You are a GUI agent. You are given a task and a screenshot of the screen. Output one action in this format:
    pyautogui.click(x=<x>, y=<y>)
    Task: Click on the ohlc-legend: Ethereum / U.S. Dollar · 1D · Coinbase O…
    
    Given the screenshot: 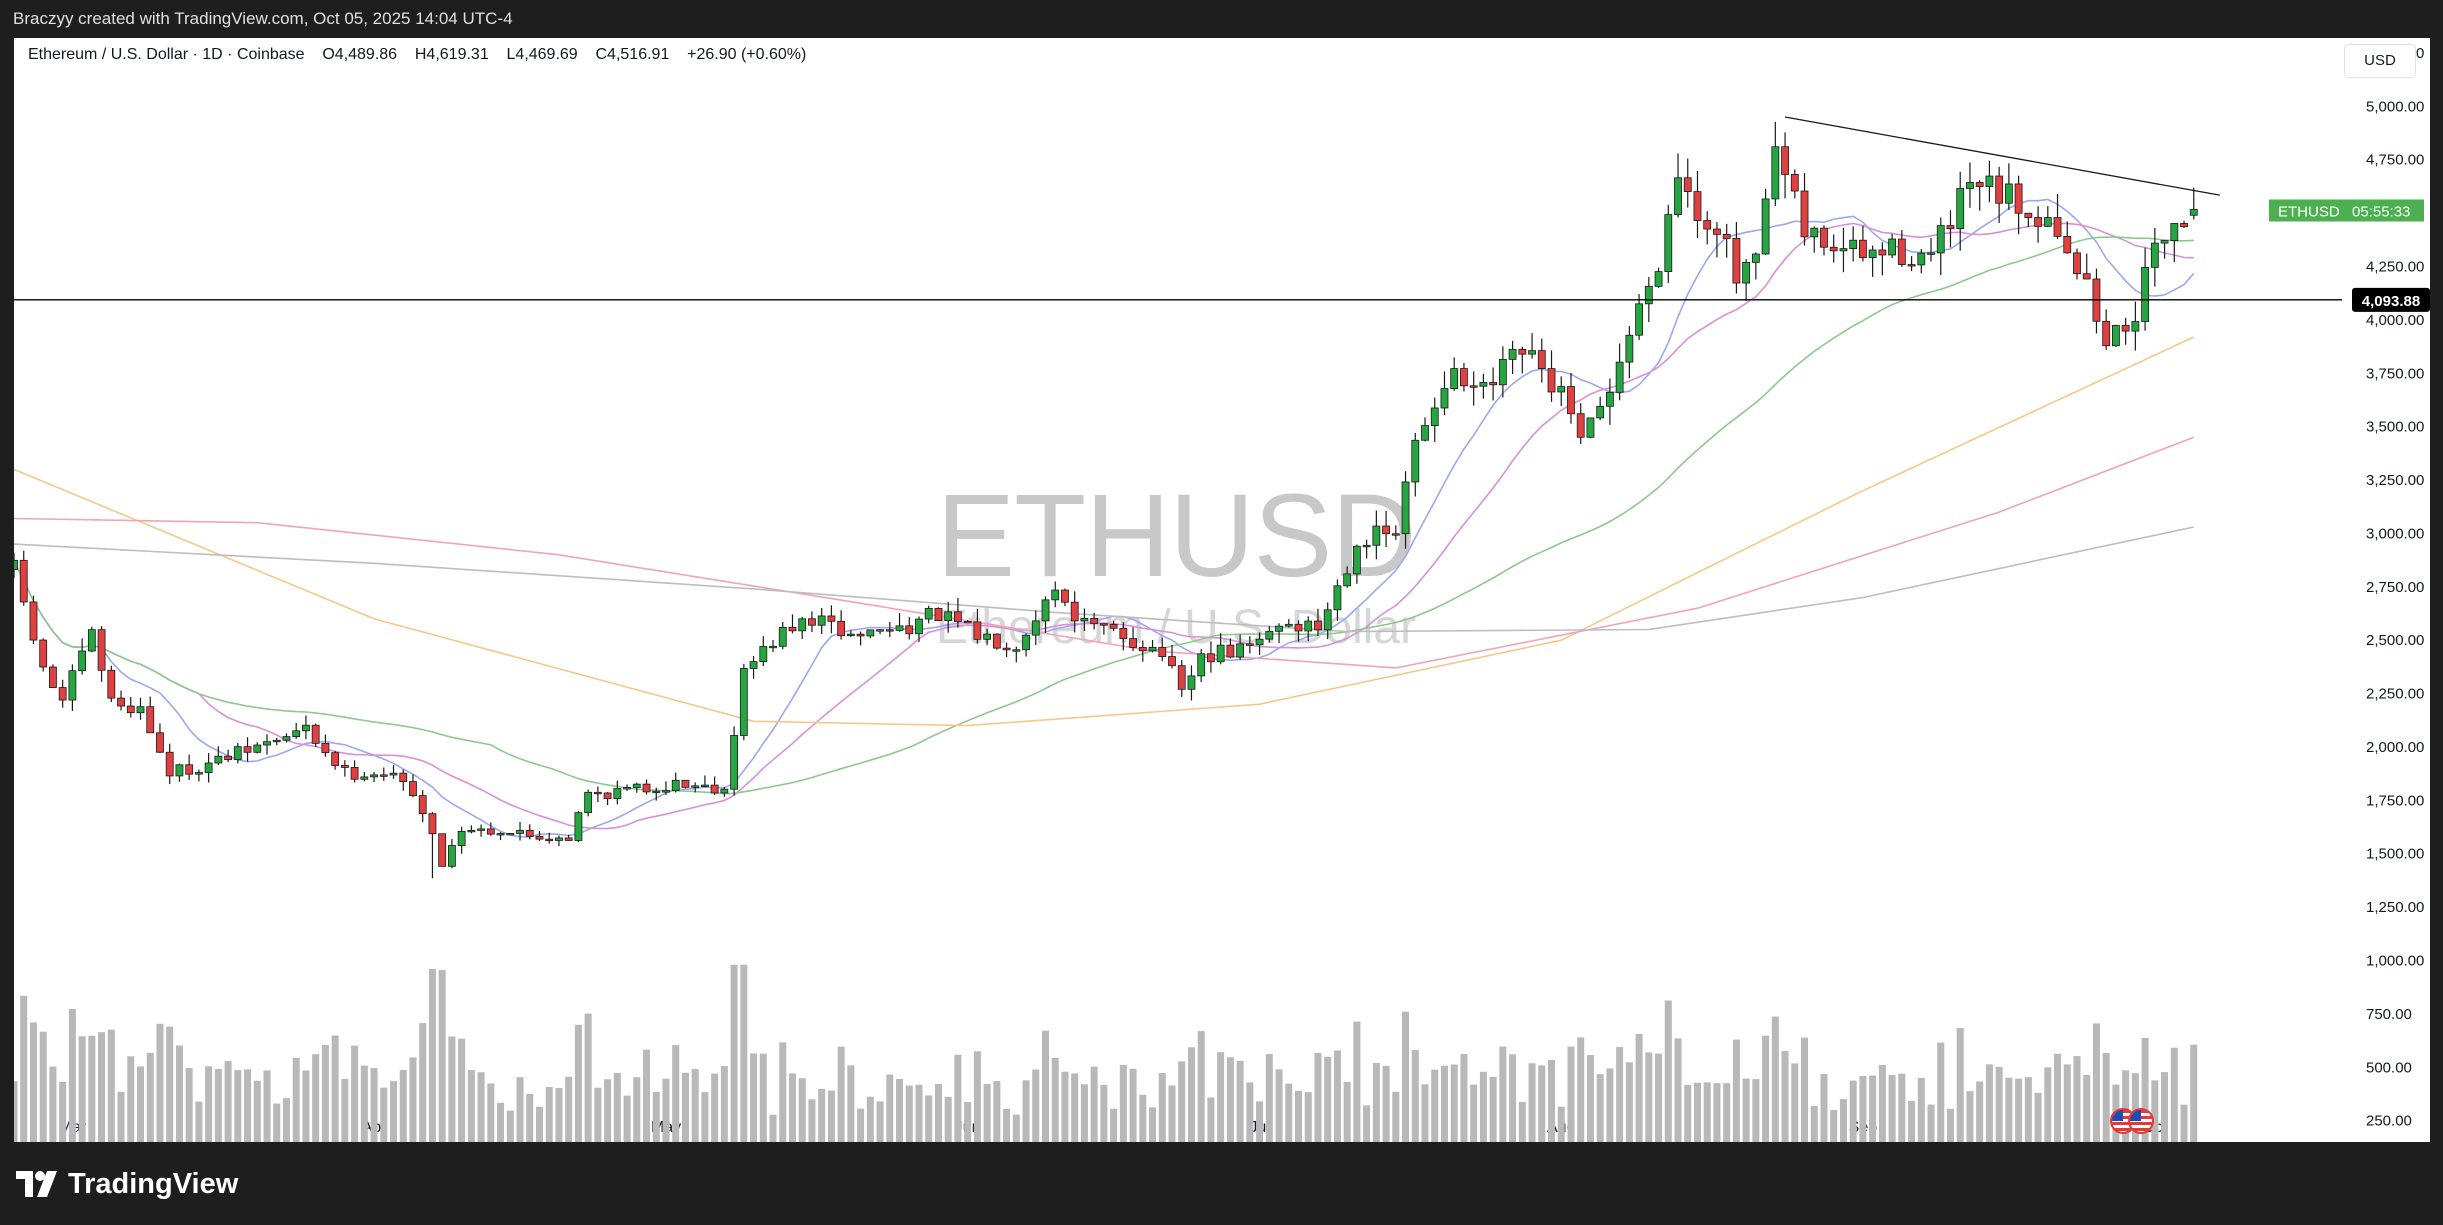 What is the action you would take?
    pyautogui.click(x=417, y=55)
    